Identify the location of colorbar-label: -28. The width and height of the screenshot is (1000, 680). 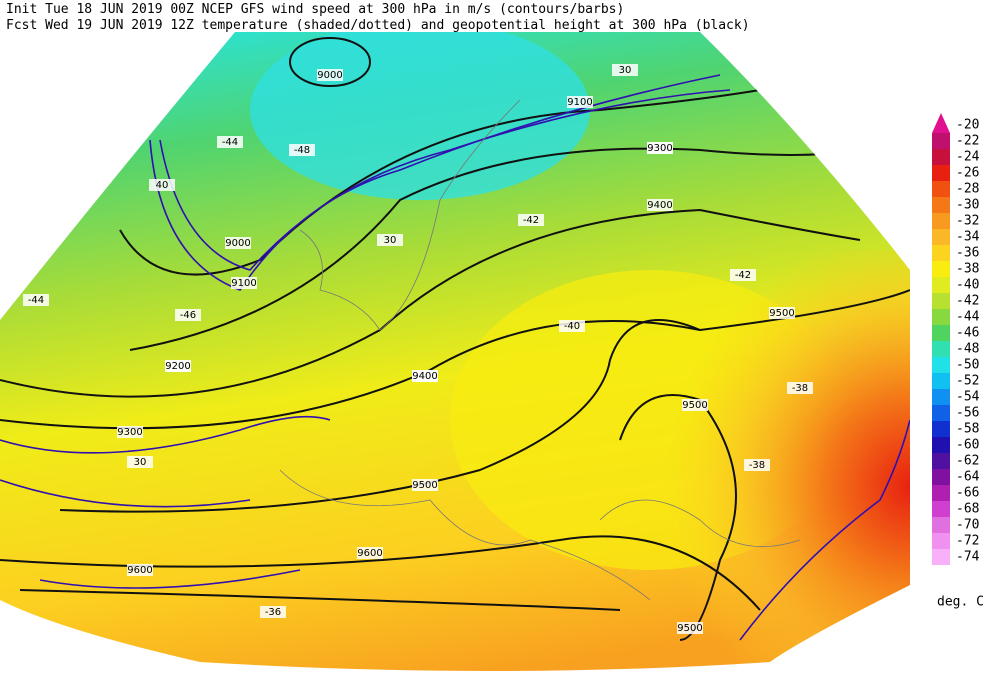
(967, 189).